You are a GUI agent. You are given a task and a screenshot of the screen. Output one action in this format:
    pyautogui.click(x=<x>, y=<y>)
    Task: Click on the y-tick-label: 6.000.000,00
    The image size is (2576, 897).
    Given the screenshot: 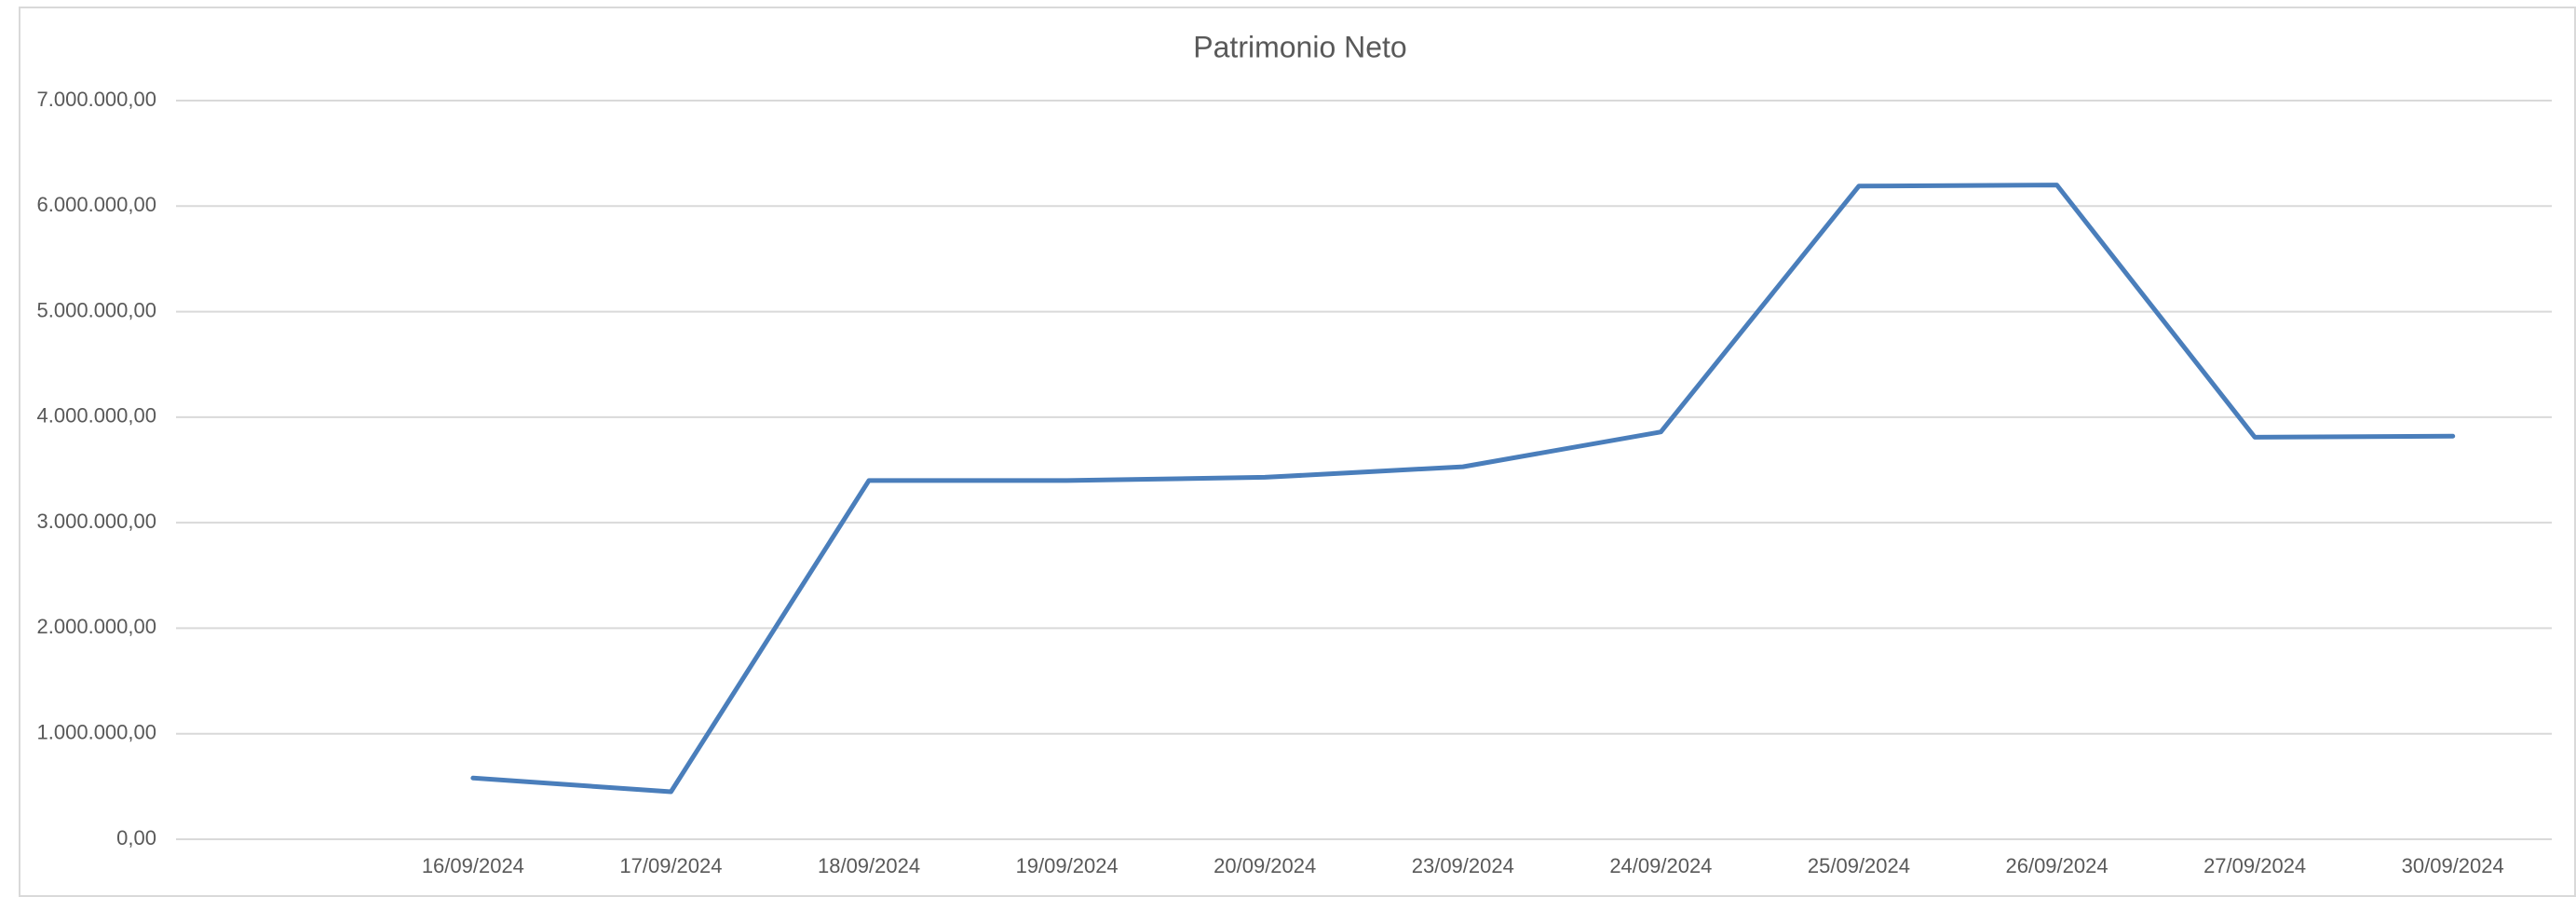 What is the action you would take?
    pyautogui.click(x=96, y=204)
    